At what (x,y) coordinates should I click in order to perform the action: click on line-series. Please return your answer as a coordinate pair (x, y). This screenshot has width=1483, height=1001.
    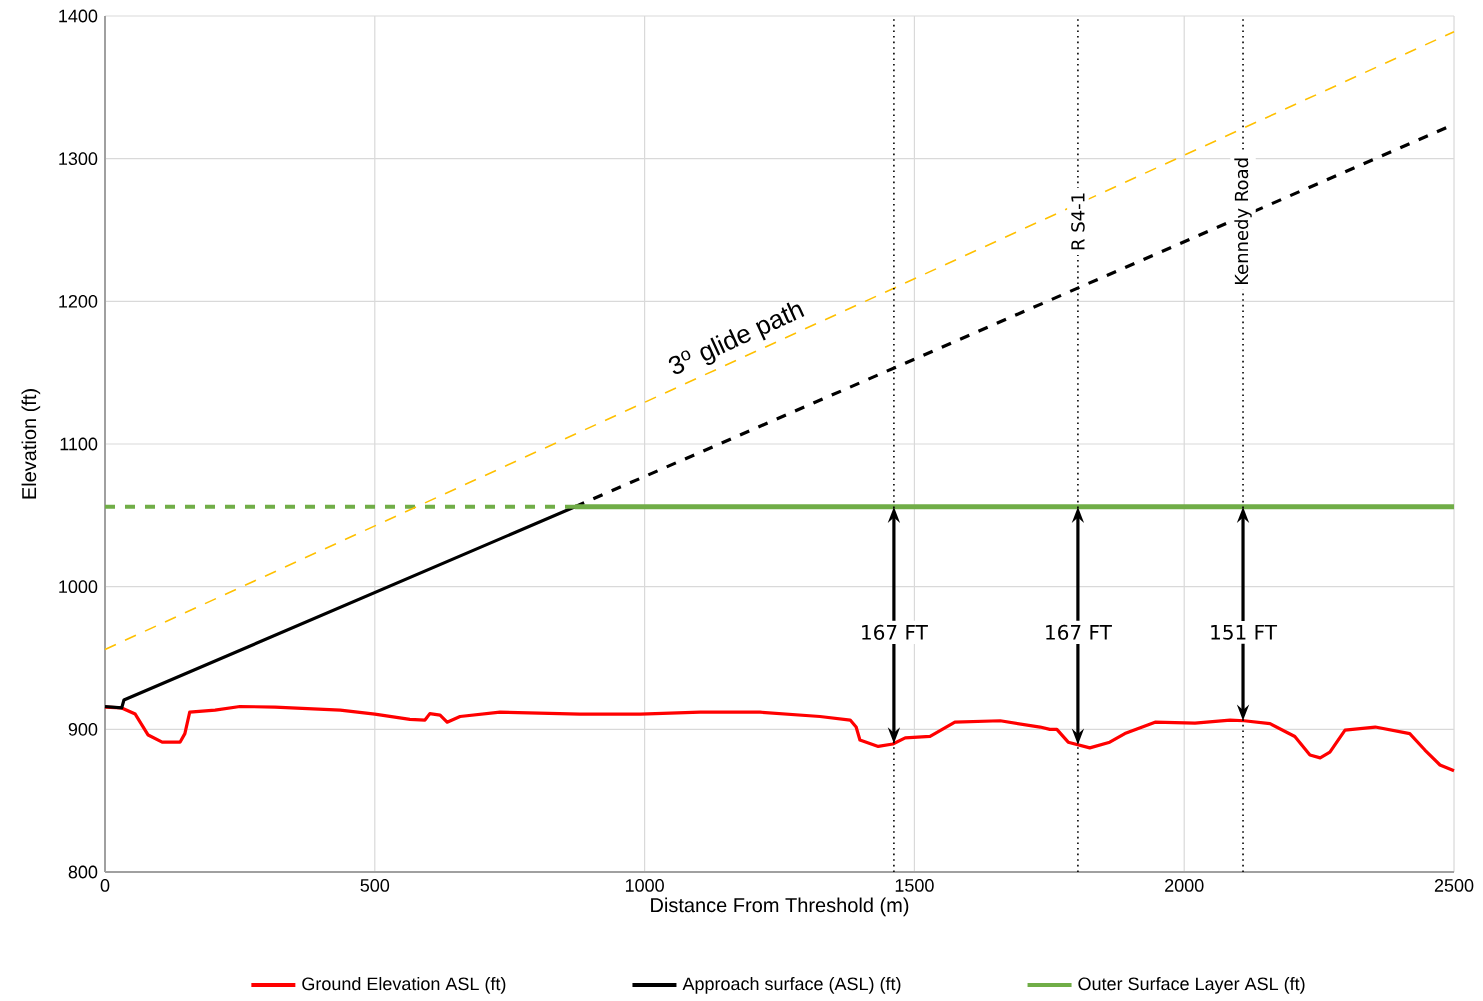
    Looking at the image, I should click on (779, 738).